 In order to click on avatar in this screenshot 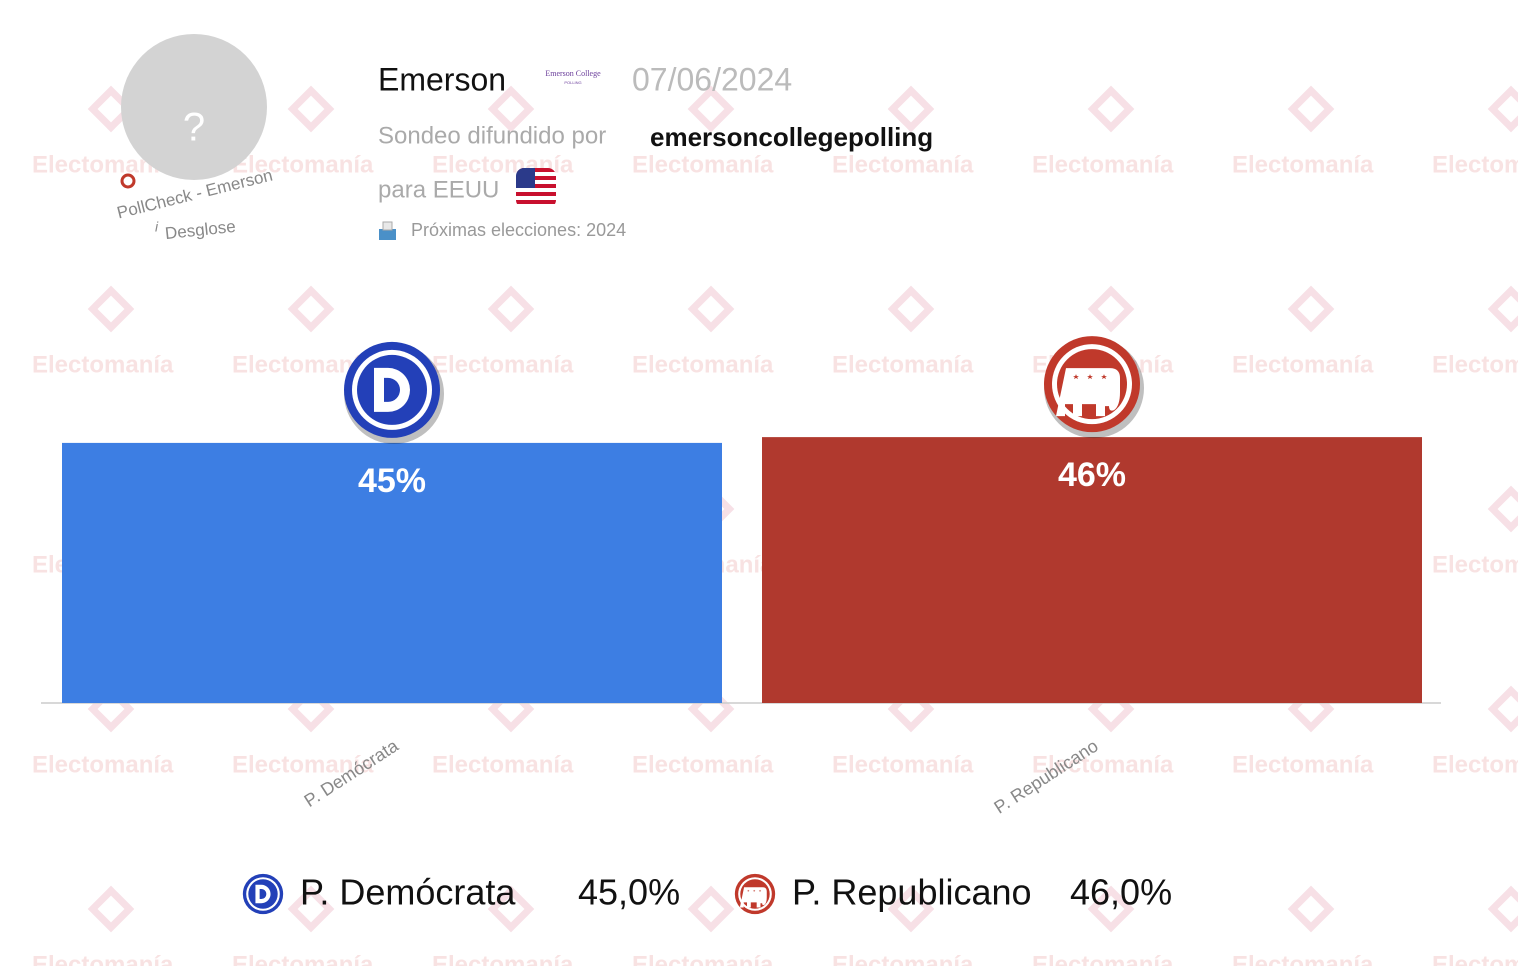, I will do `click(194, 107)`.